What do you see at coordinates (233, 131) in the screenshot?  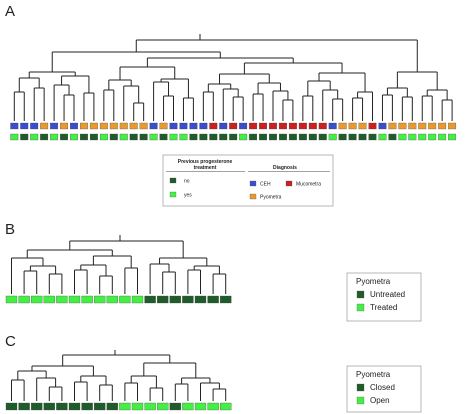 I see `leaf-rows-a` at bounding box center [233, 131].